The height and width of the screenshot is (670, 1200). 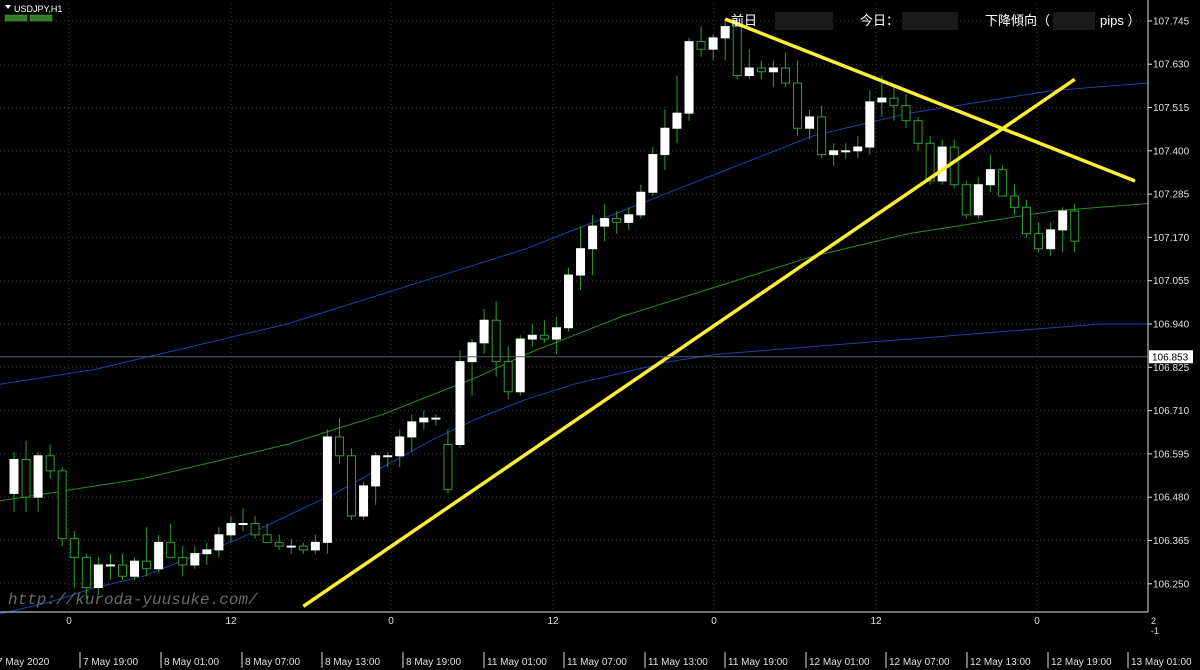 What do you see at coordinates (1171, 325) in the screenshot?
I see `price-tick-label: 106.940` at bounding box center [1171, 325].